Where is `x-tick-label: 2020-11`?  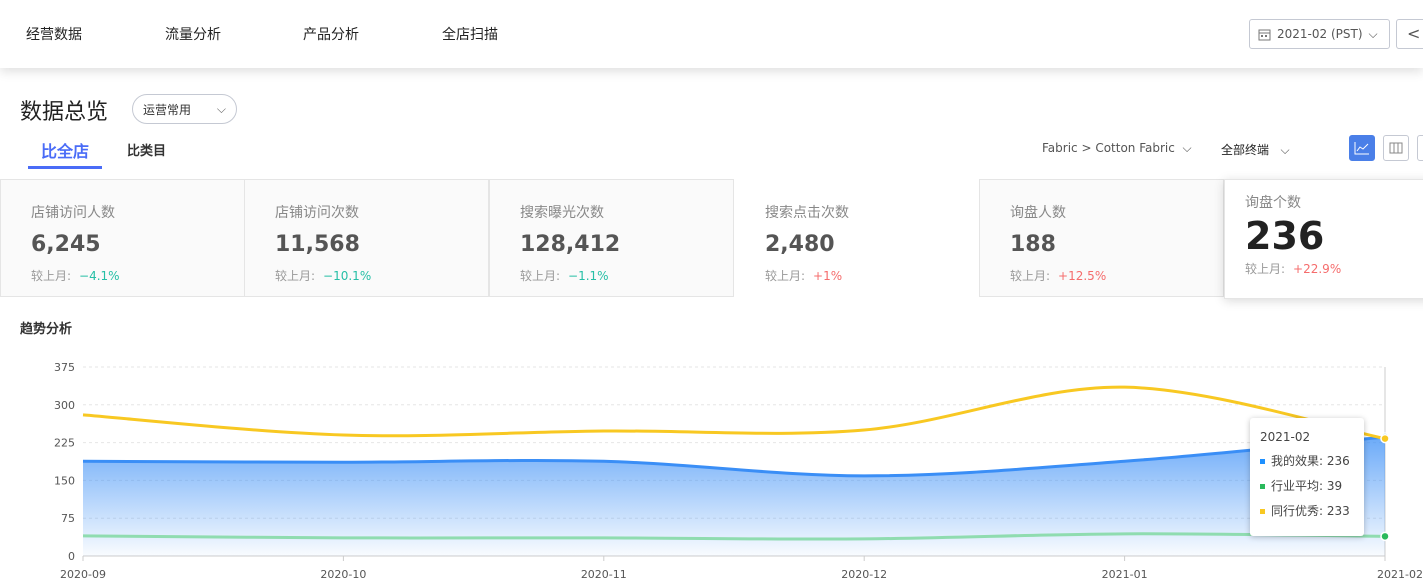
x-tick-label: 2020-11 is located at coordinates (604, 574).